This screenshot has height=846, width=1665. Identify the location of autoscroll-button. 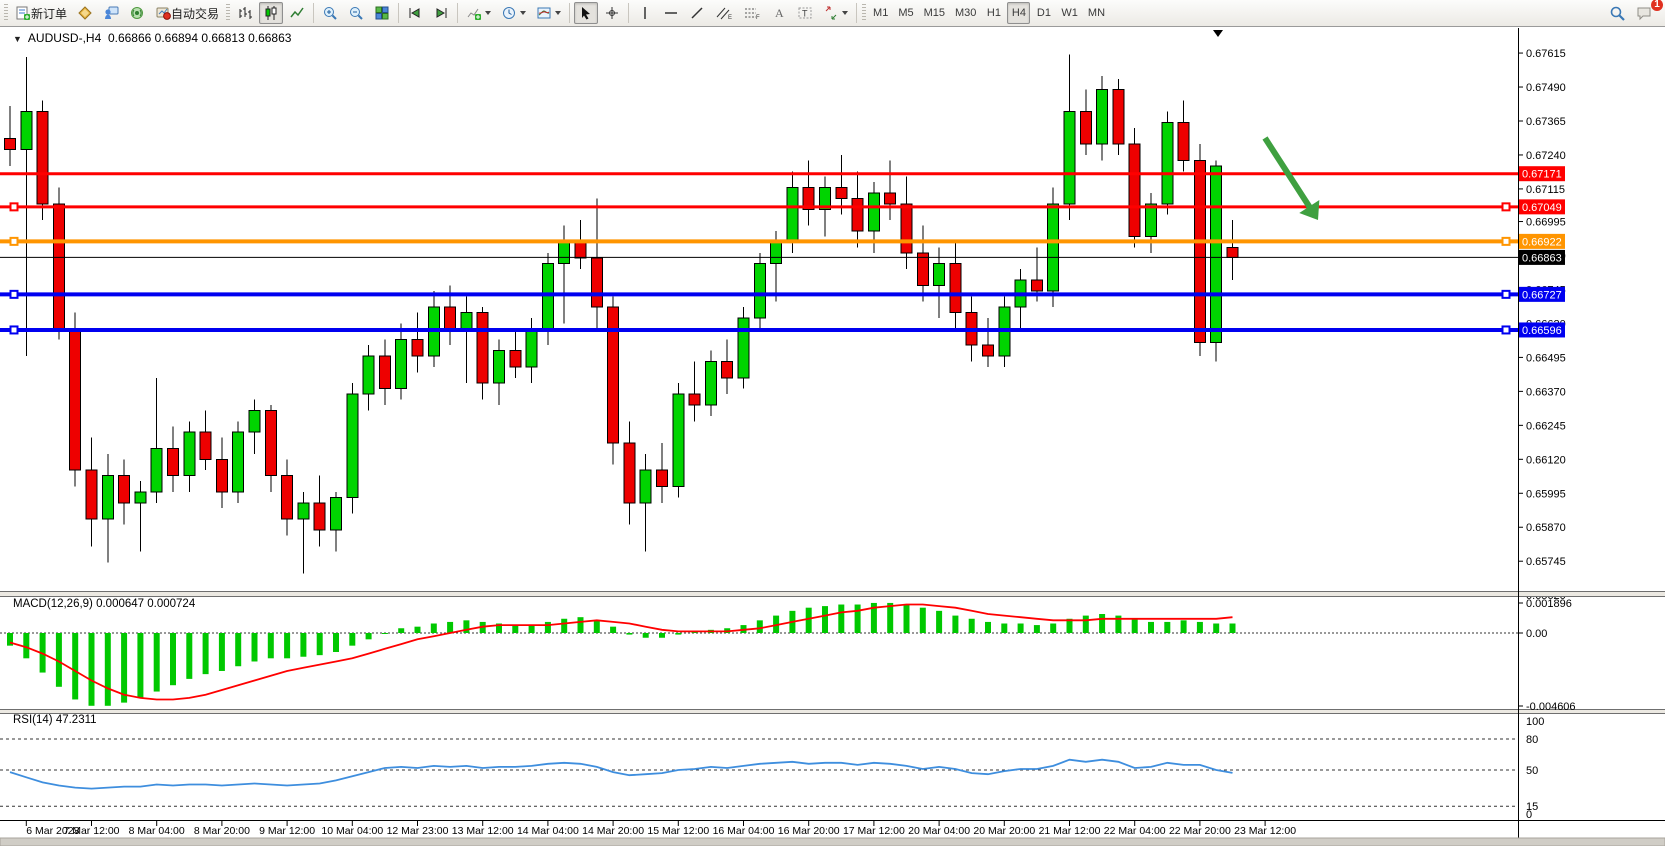
(415, 13).